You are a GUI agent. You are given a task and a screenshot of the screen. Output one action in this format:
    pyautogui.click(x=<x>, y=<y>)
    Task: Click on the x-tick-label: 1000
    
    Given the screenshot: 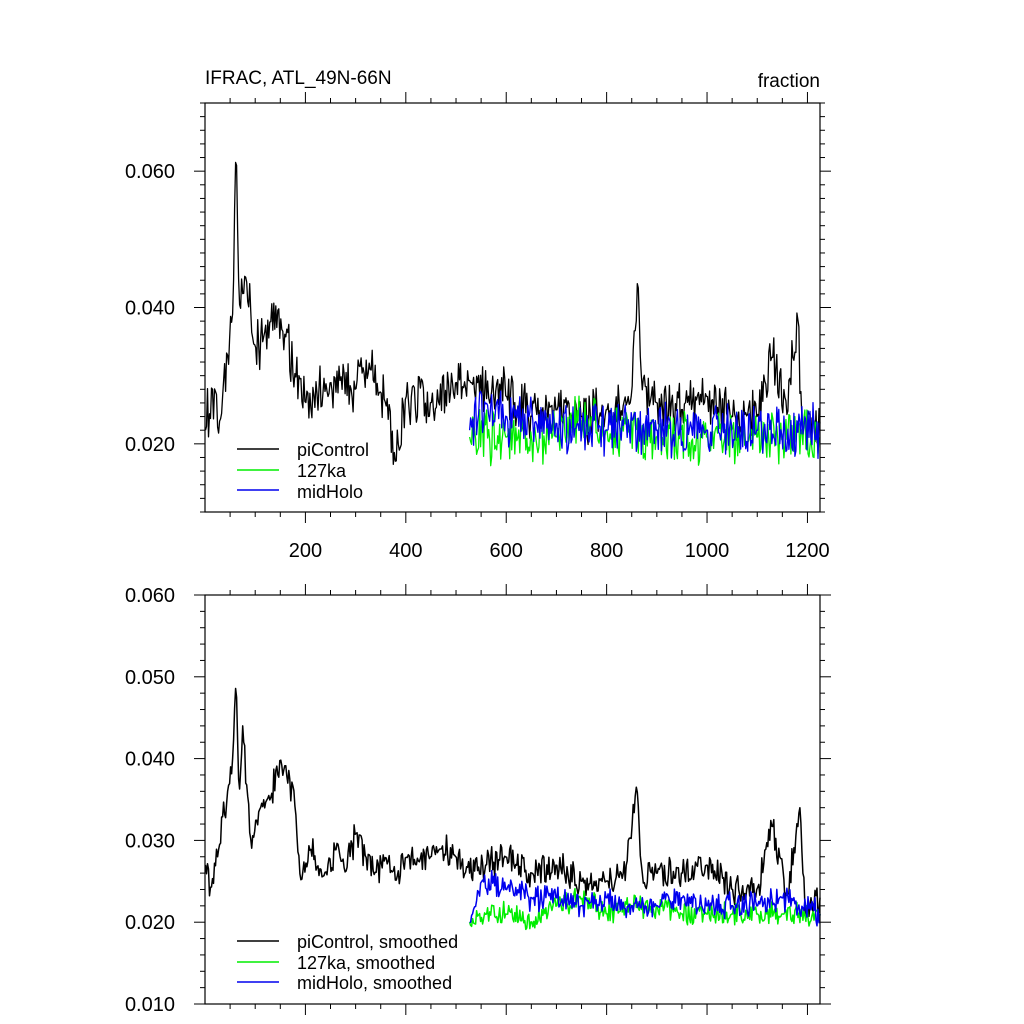 What is the action you would take?
    pyautogui.click(x=707, y=551)
    